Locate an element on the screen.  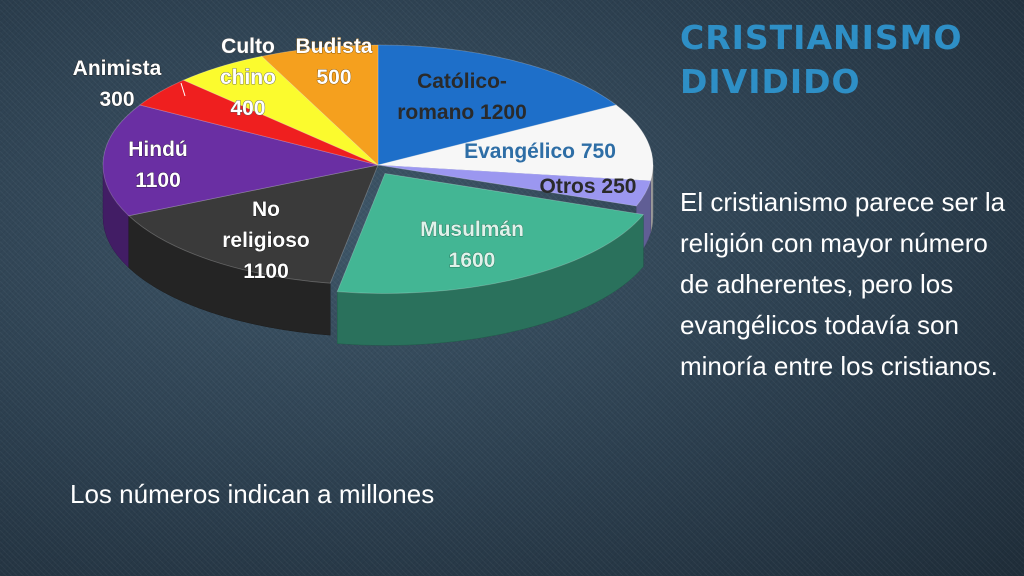
pie-slice-culto-chino is located at coordinates (280, 110).